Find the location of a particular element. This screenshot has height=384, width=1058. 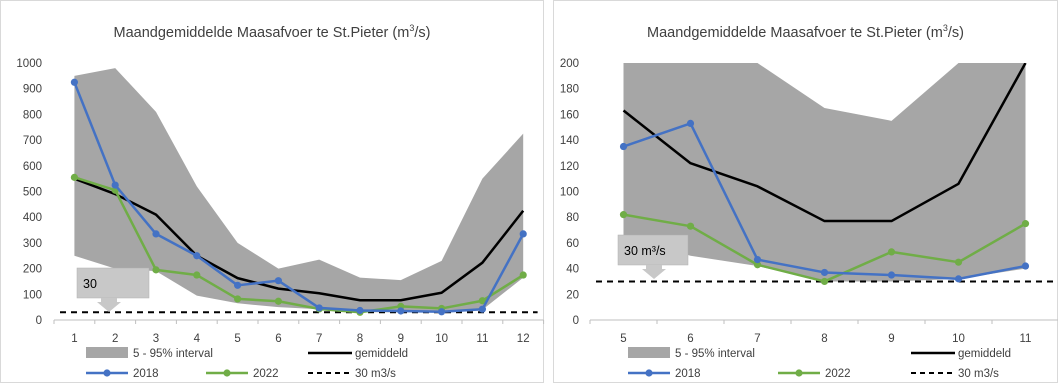

callout-arrow is located at coordinates (109, 305).